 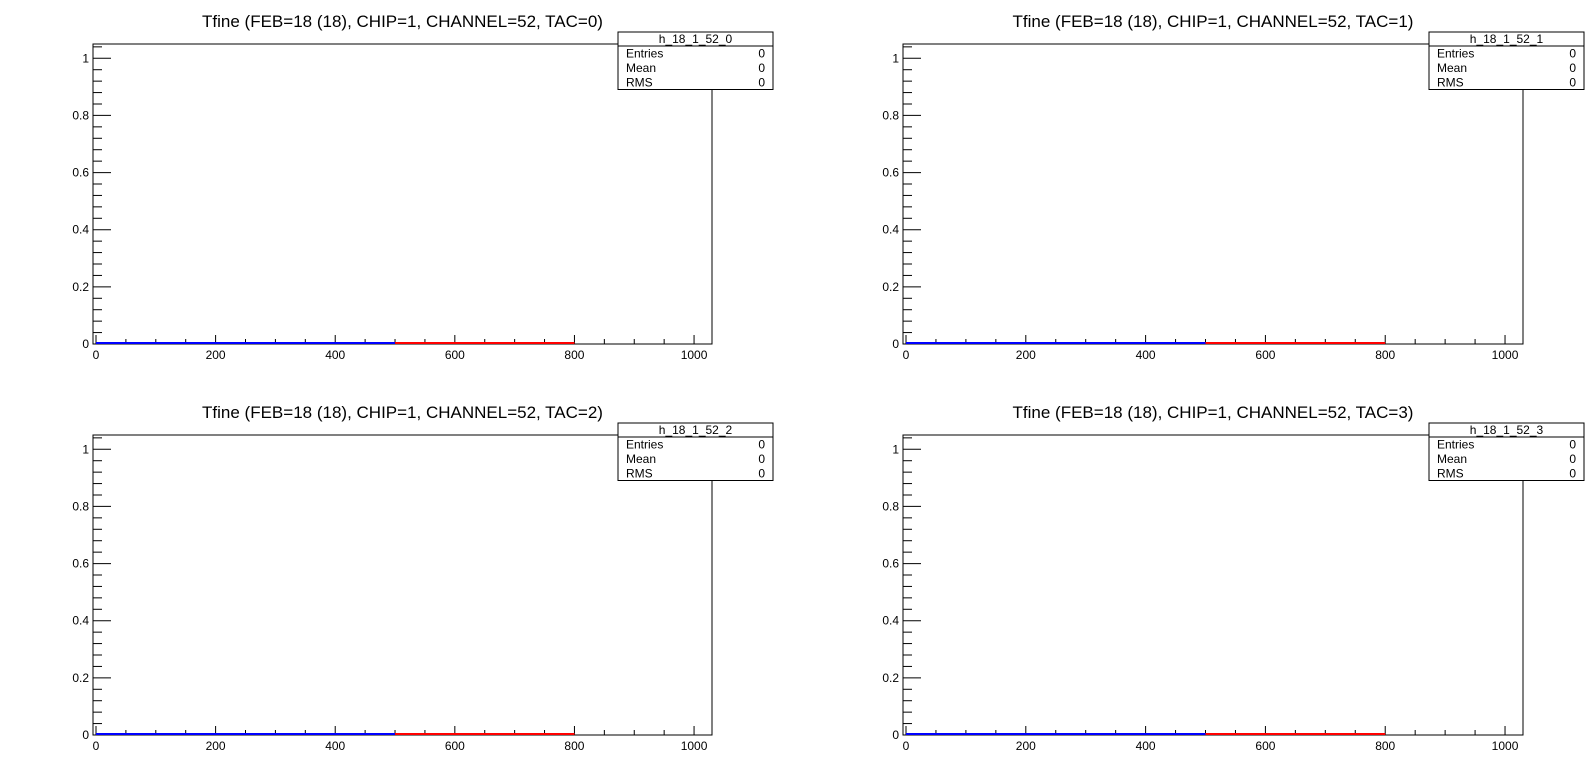 I want to click on stats-histogram-name: h_18_1_52_1, so click(x=1507, y=39).